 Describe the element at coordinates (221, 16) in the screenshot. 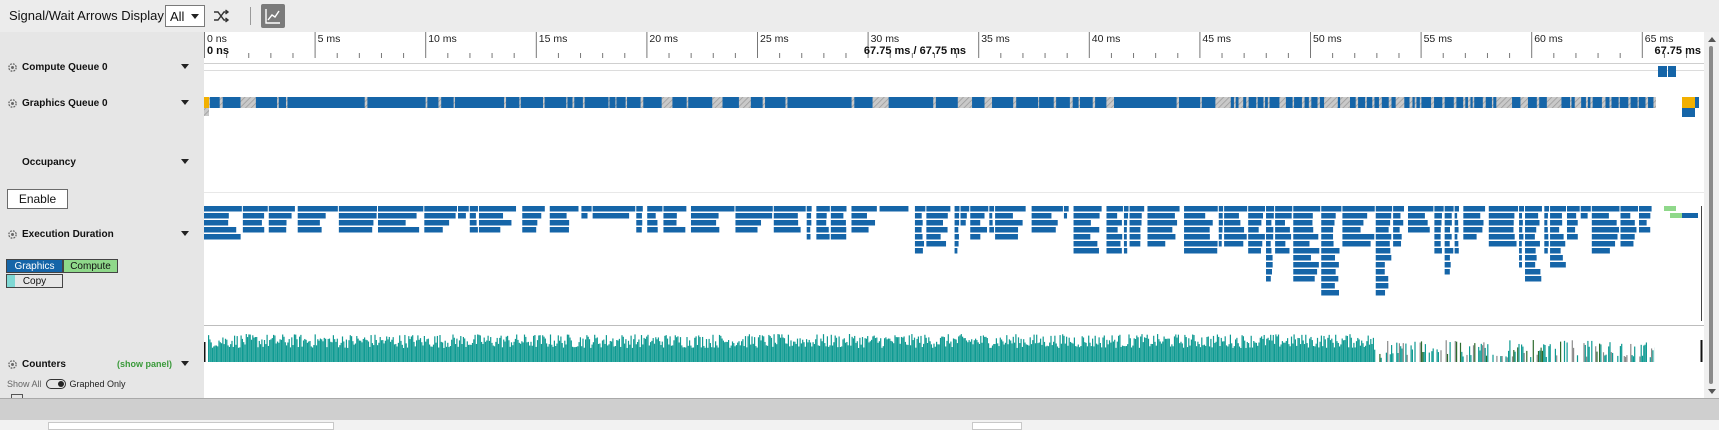

I see `shuffle-icon` at that location.